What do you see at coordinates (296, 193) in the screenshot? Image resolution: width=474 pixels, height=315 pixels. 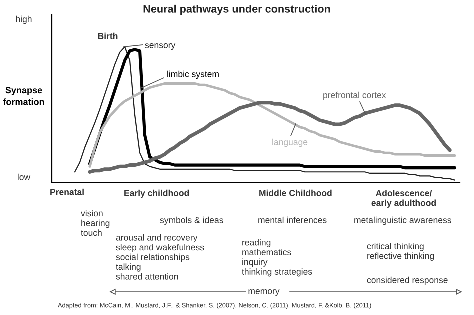 I see `text: Middle Childhood` at bounding box center [296, 193].